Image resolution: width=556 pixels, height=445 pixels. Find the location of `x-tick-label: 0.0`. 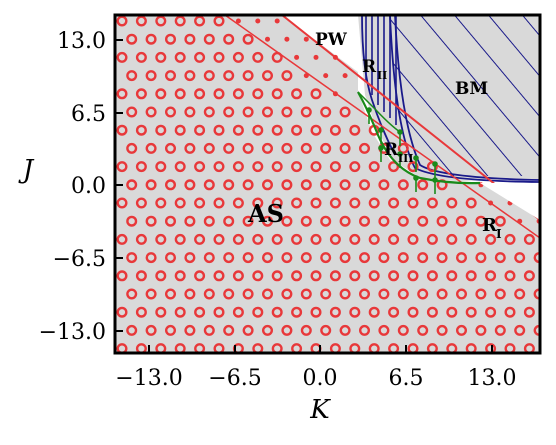

x-tick-label: 0.0 is located at coordinates (320, 378).